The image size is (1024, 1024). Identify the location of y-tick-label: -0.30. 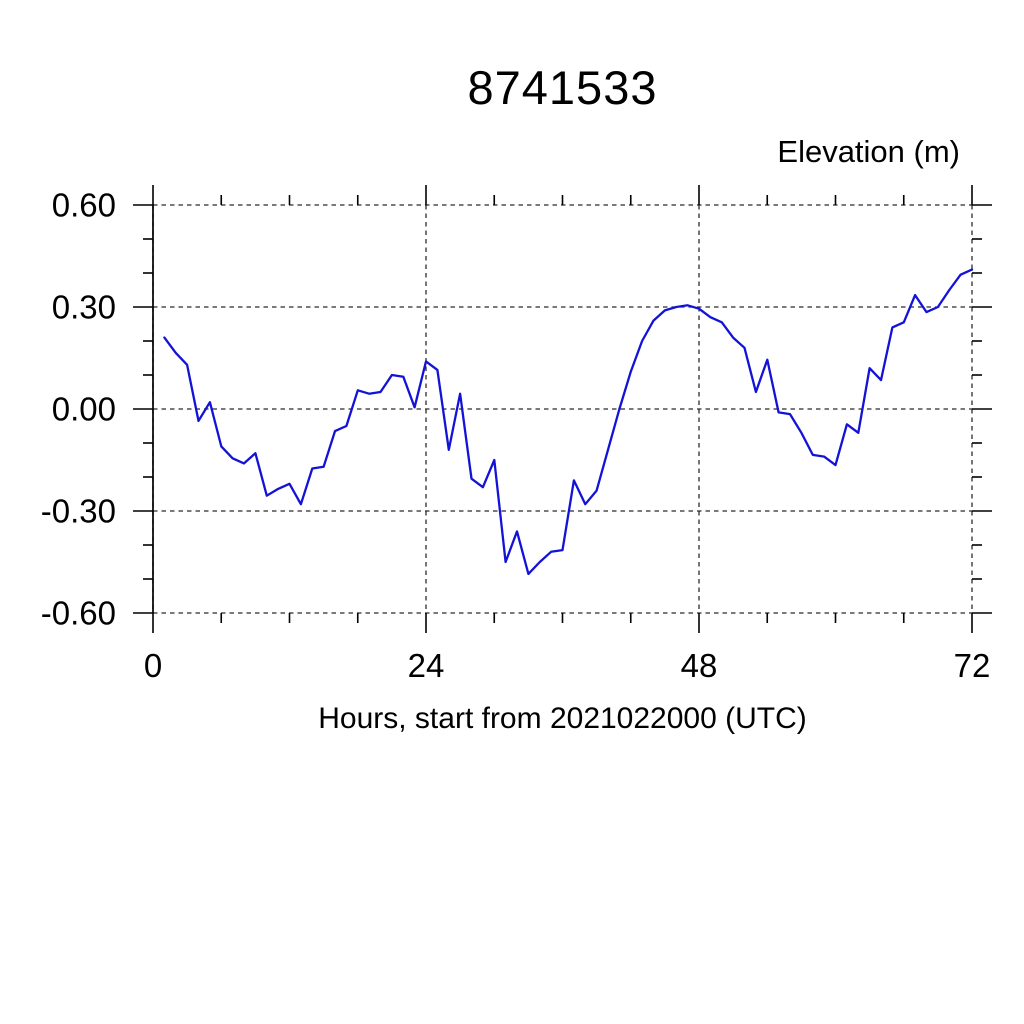
(78, 511).